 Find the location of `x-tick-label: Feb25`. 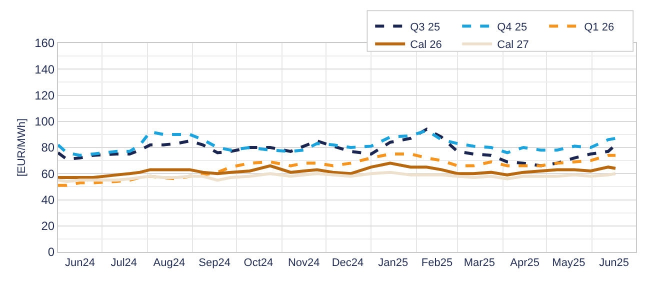

x-tick-label: Feb25 is located at coordinates (437, 263).